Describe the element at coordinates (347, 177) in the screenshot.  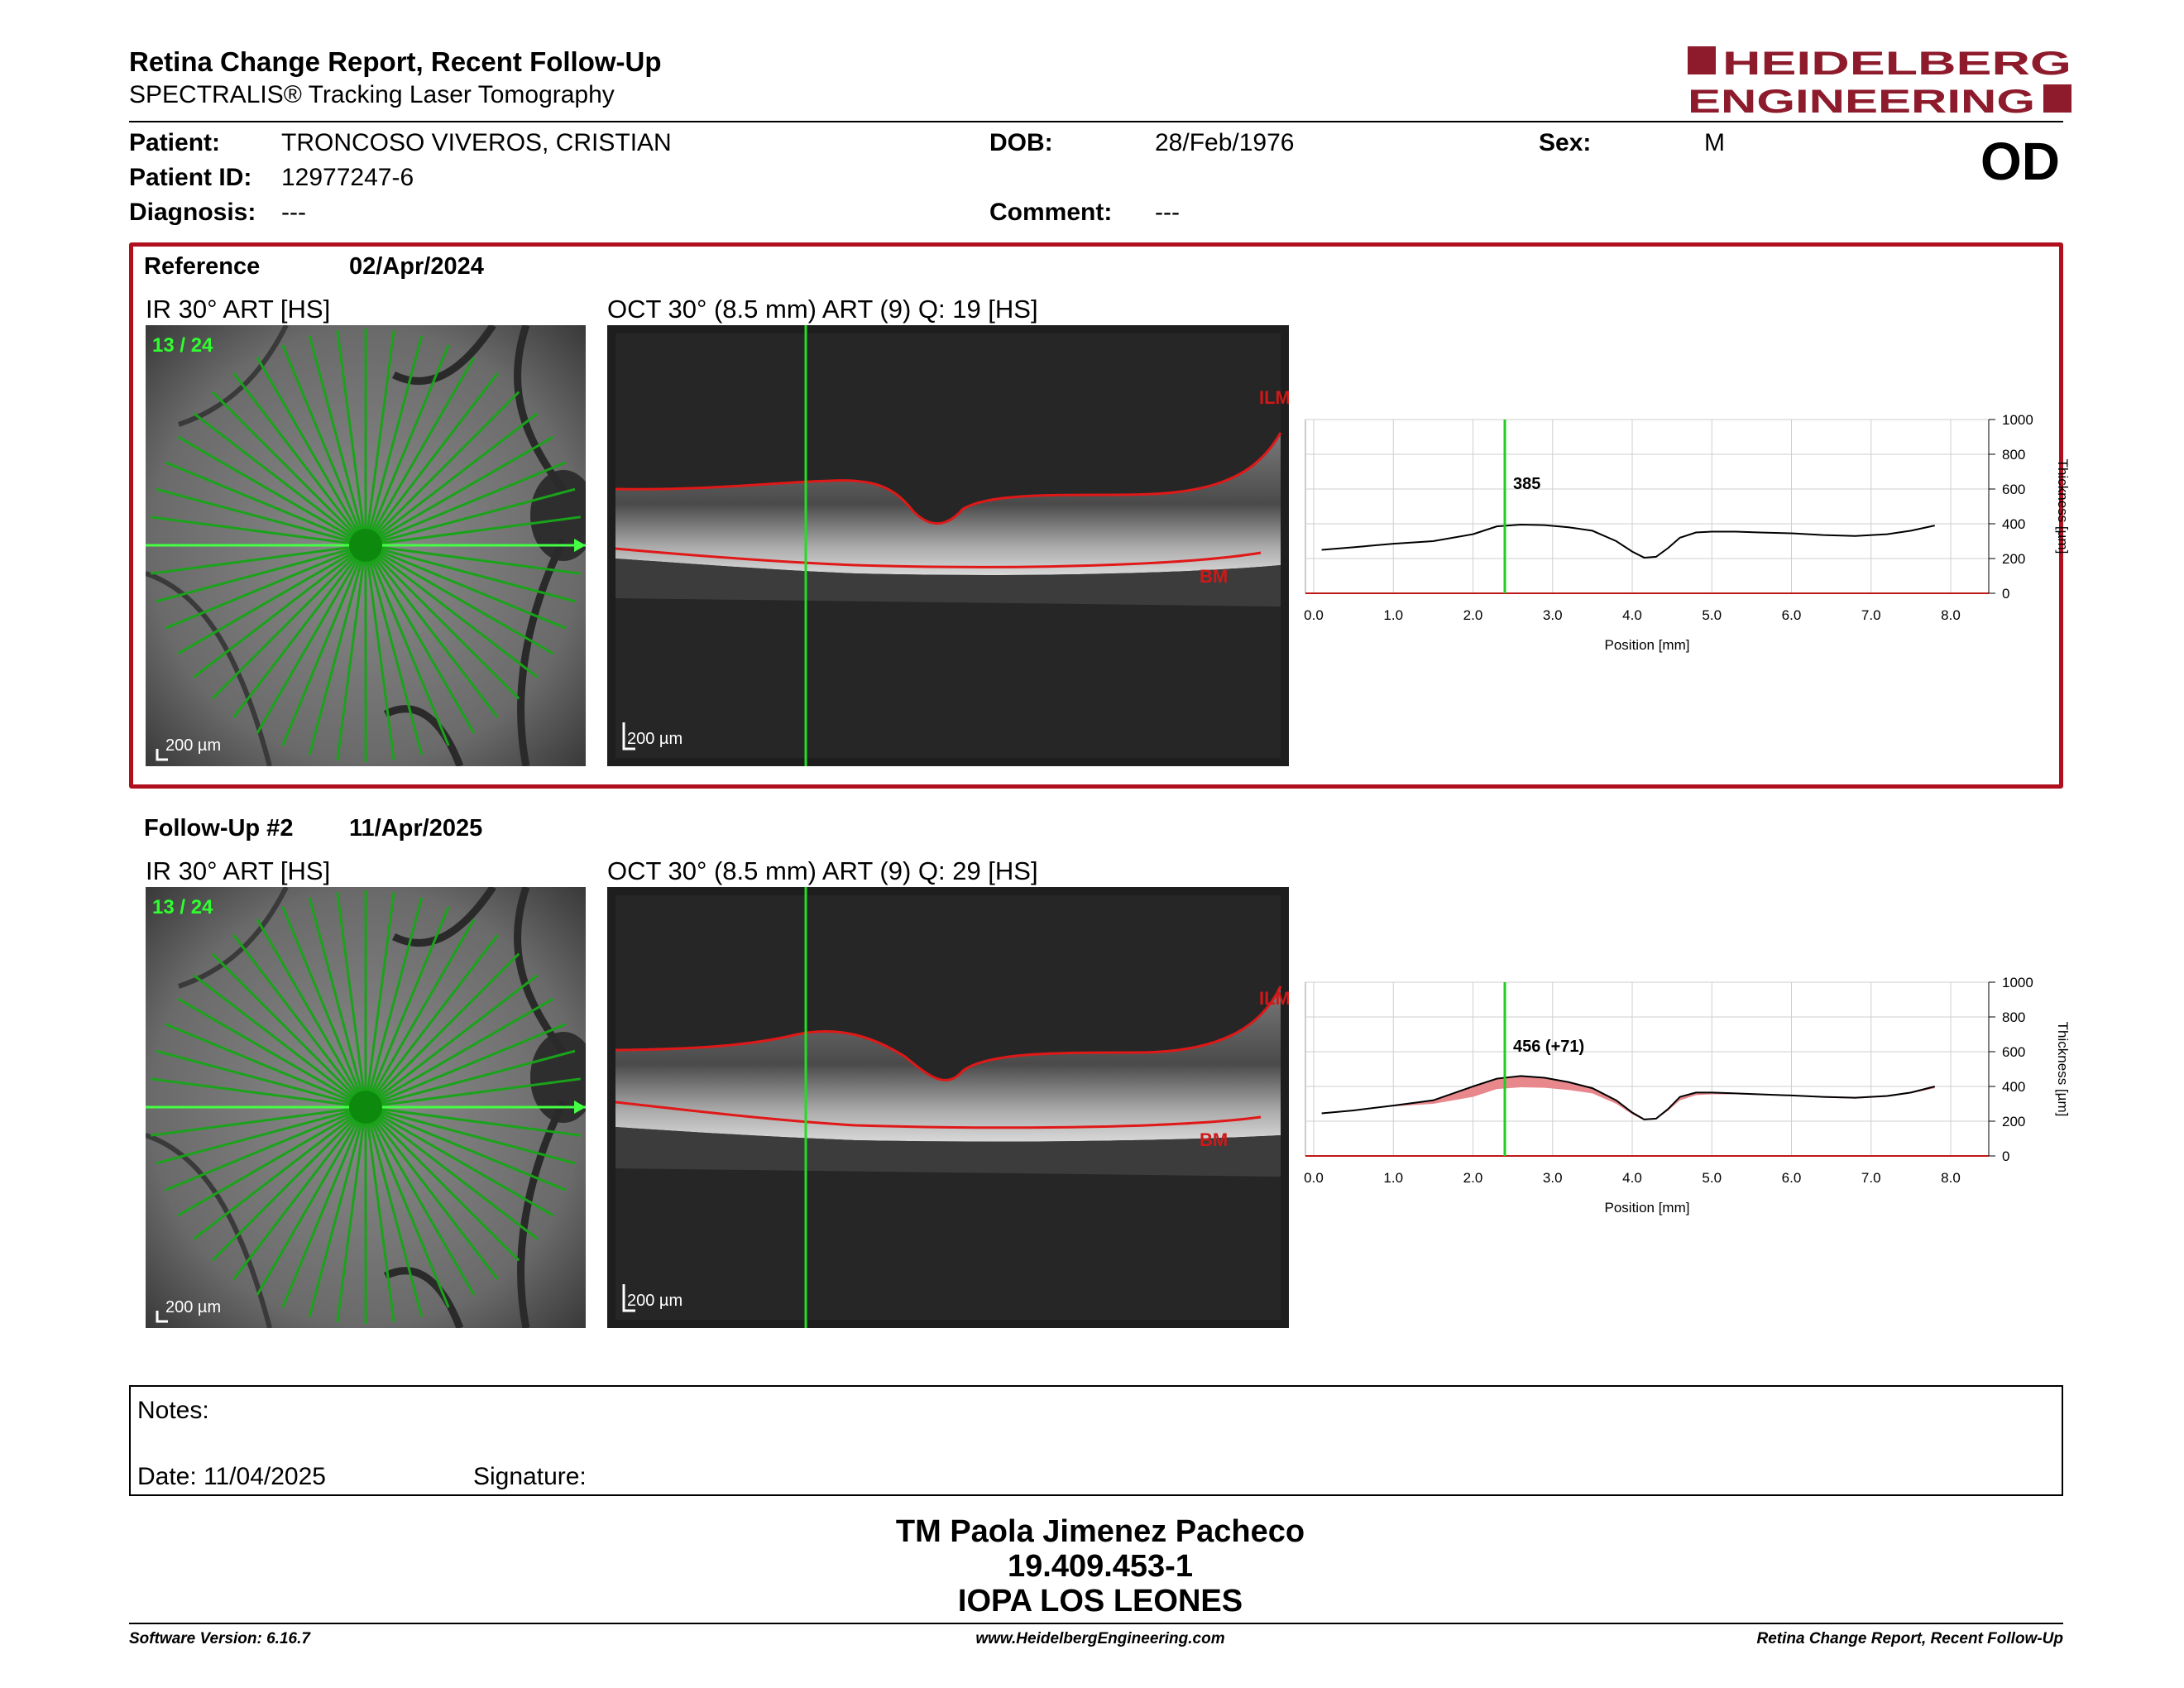
I see `patient-id: 12977247-6` at that location.